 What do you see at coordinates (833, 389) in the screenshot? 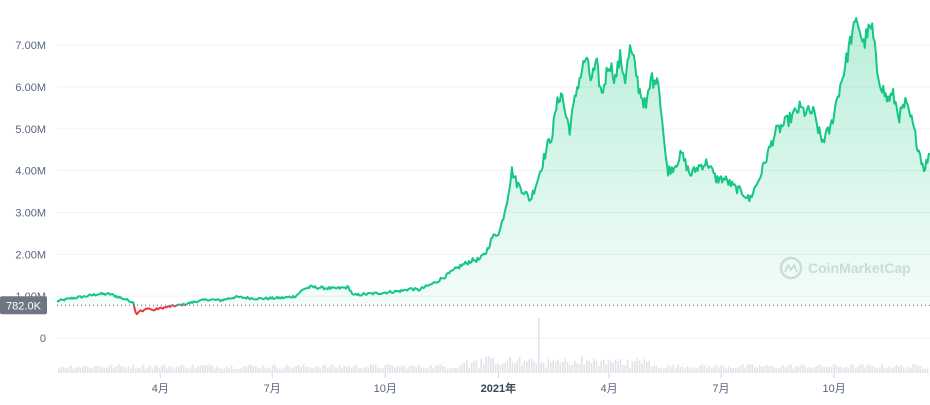
I see `x-tick-label: 10月` at bounding box center [833, 389].